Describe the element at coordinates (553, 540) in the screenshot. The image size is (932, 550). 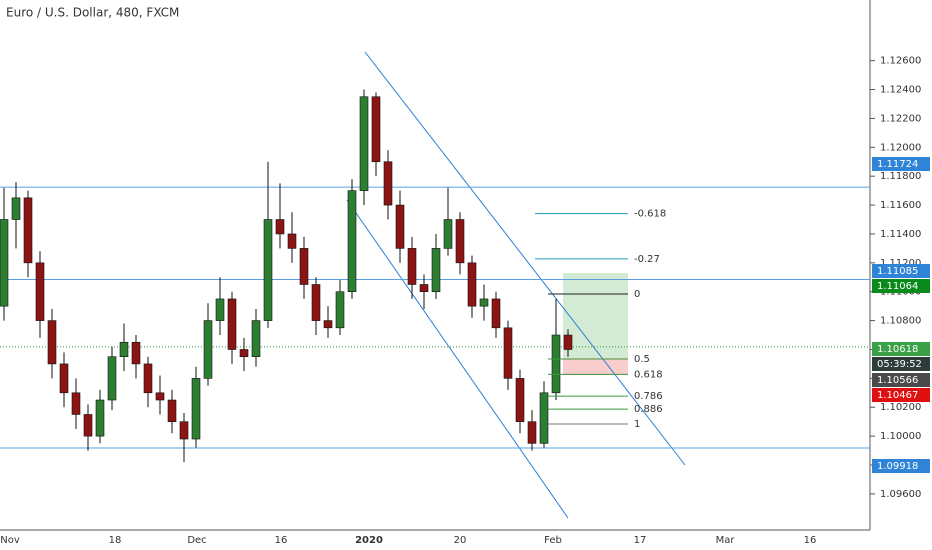
I see `x-tick-label: Feb` at that location.